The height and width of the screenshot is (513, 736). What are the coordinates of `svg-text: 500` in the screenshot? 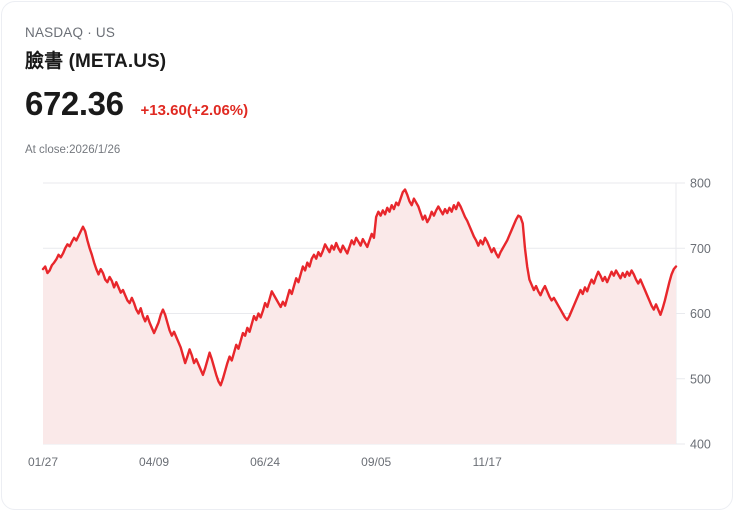 It's located at (700, 379).